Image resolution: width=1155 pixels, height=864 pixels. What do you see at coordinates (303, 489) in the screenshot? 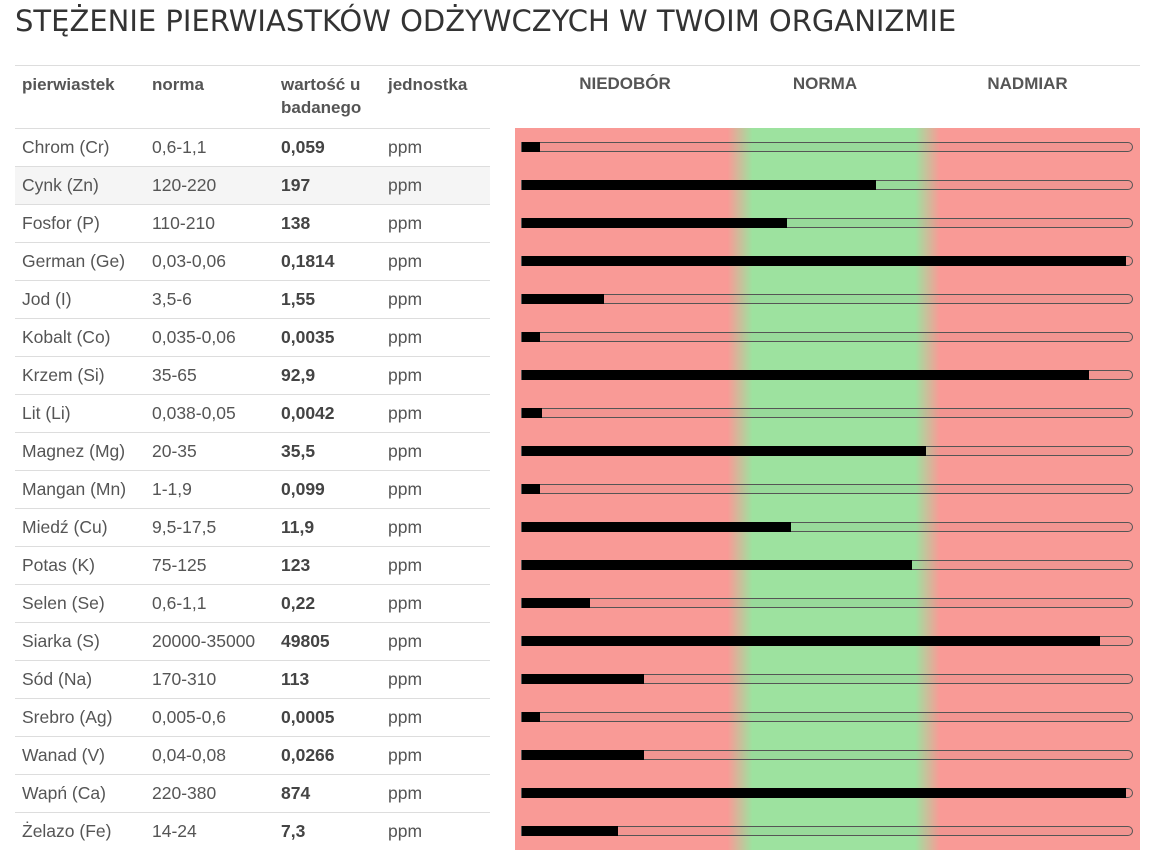
I see `measured-value: 0,099` at bounding box center [303, 489].